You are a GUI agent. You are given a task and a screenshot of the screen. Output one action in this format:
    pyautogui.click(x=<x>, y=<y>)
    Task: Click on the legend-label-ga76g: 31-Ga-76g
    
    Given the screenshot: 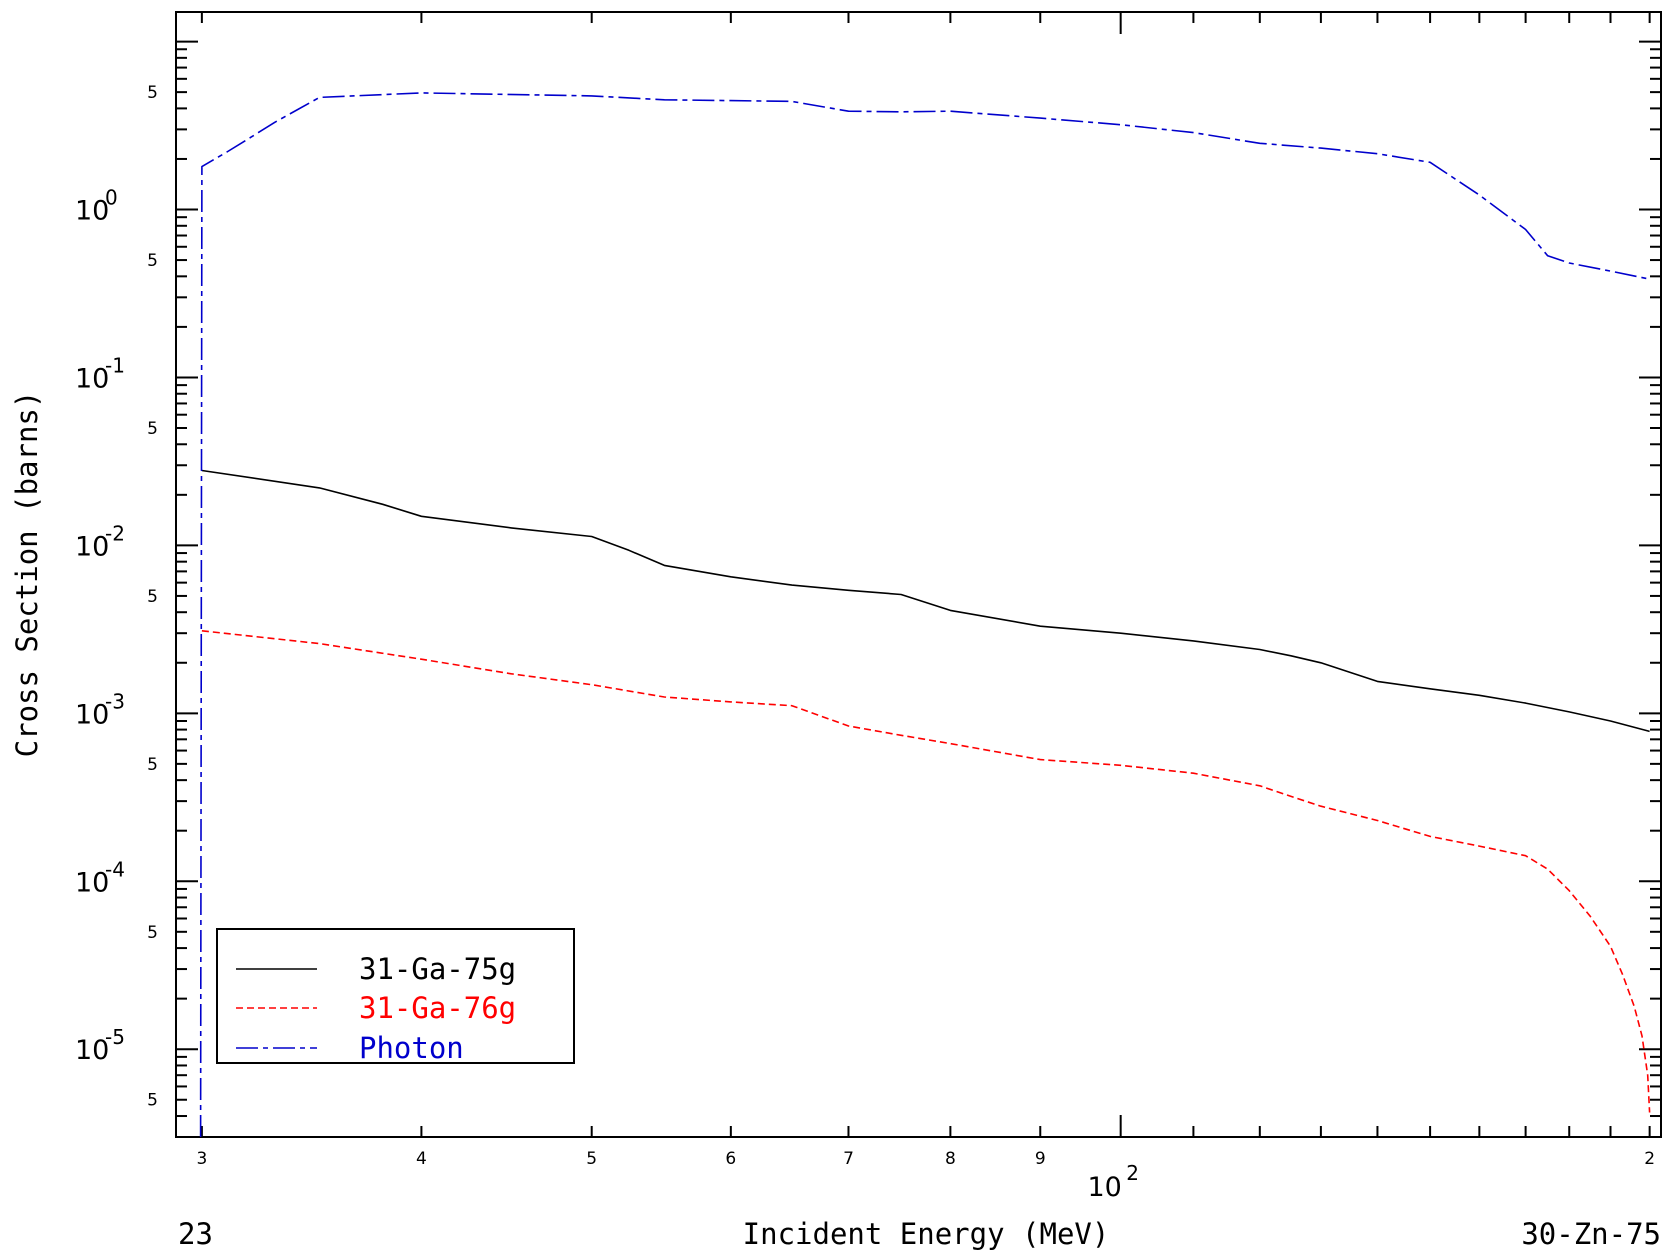 What is the action you would take?
    pyautogui.click(x=437, y=1008)
    